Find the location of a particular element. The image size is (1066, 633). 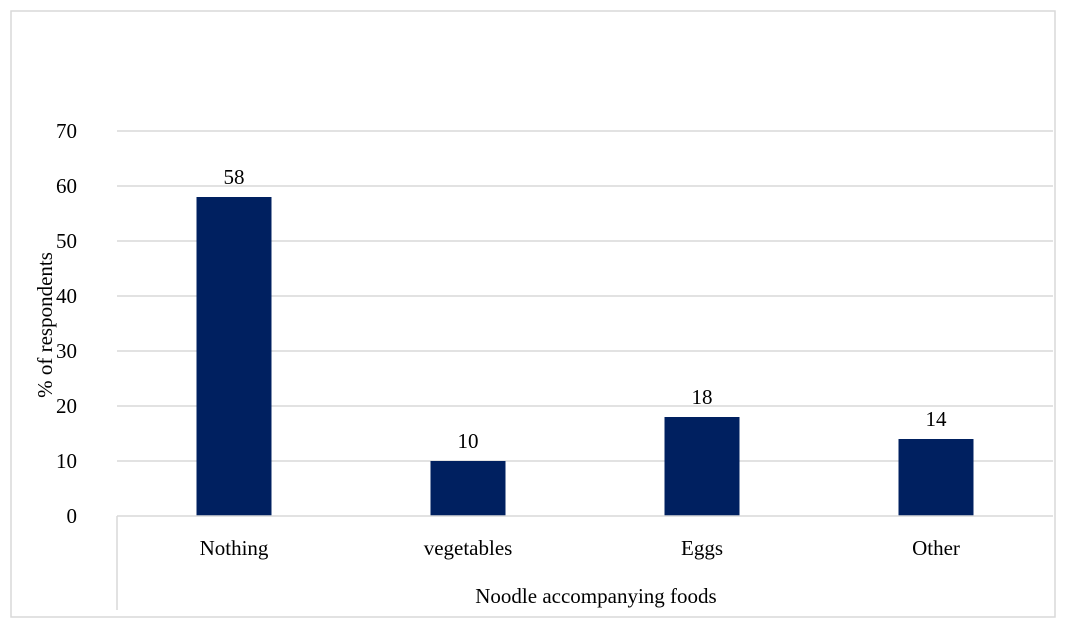

bar-other is located at coordinates (936, 477).